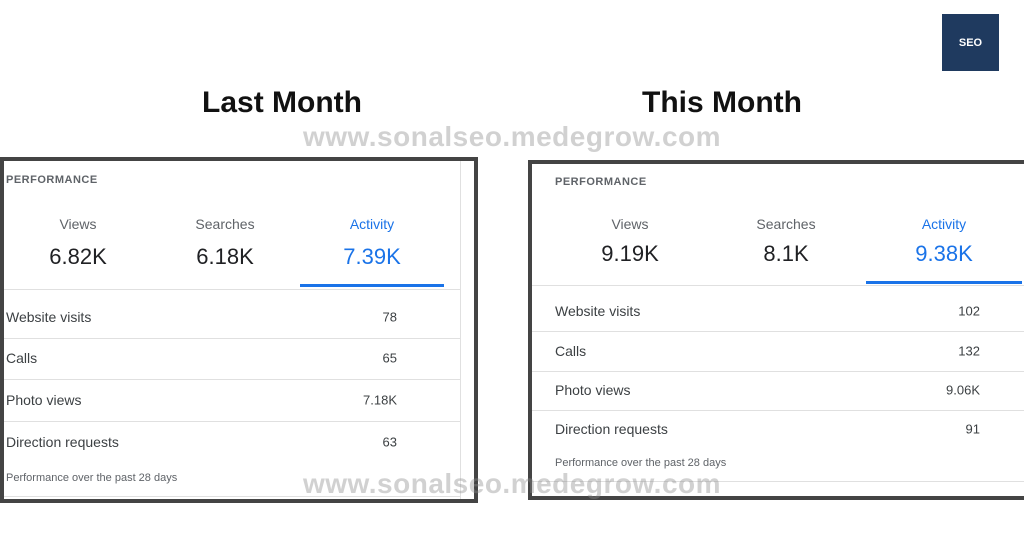 Image resolution: width=1024 pixels, height=536 pixels. I want to click on tab-value: 6.82K, so click(78, 256).